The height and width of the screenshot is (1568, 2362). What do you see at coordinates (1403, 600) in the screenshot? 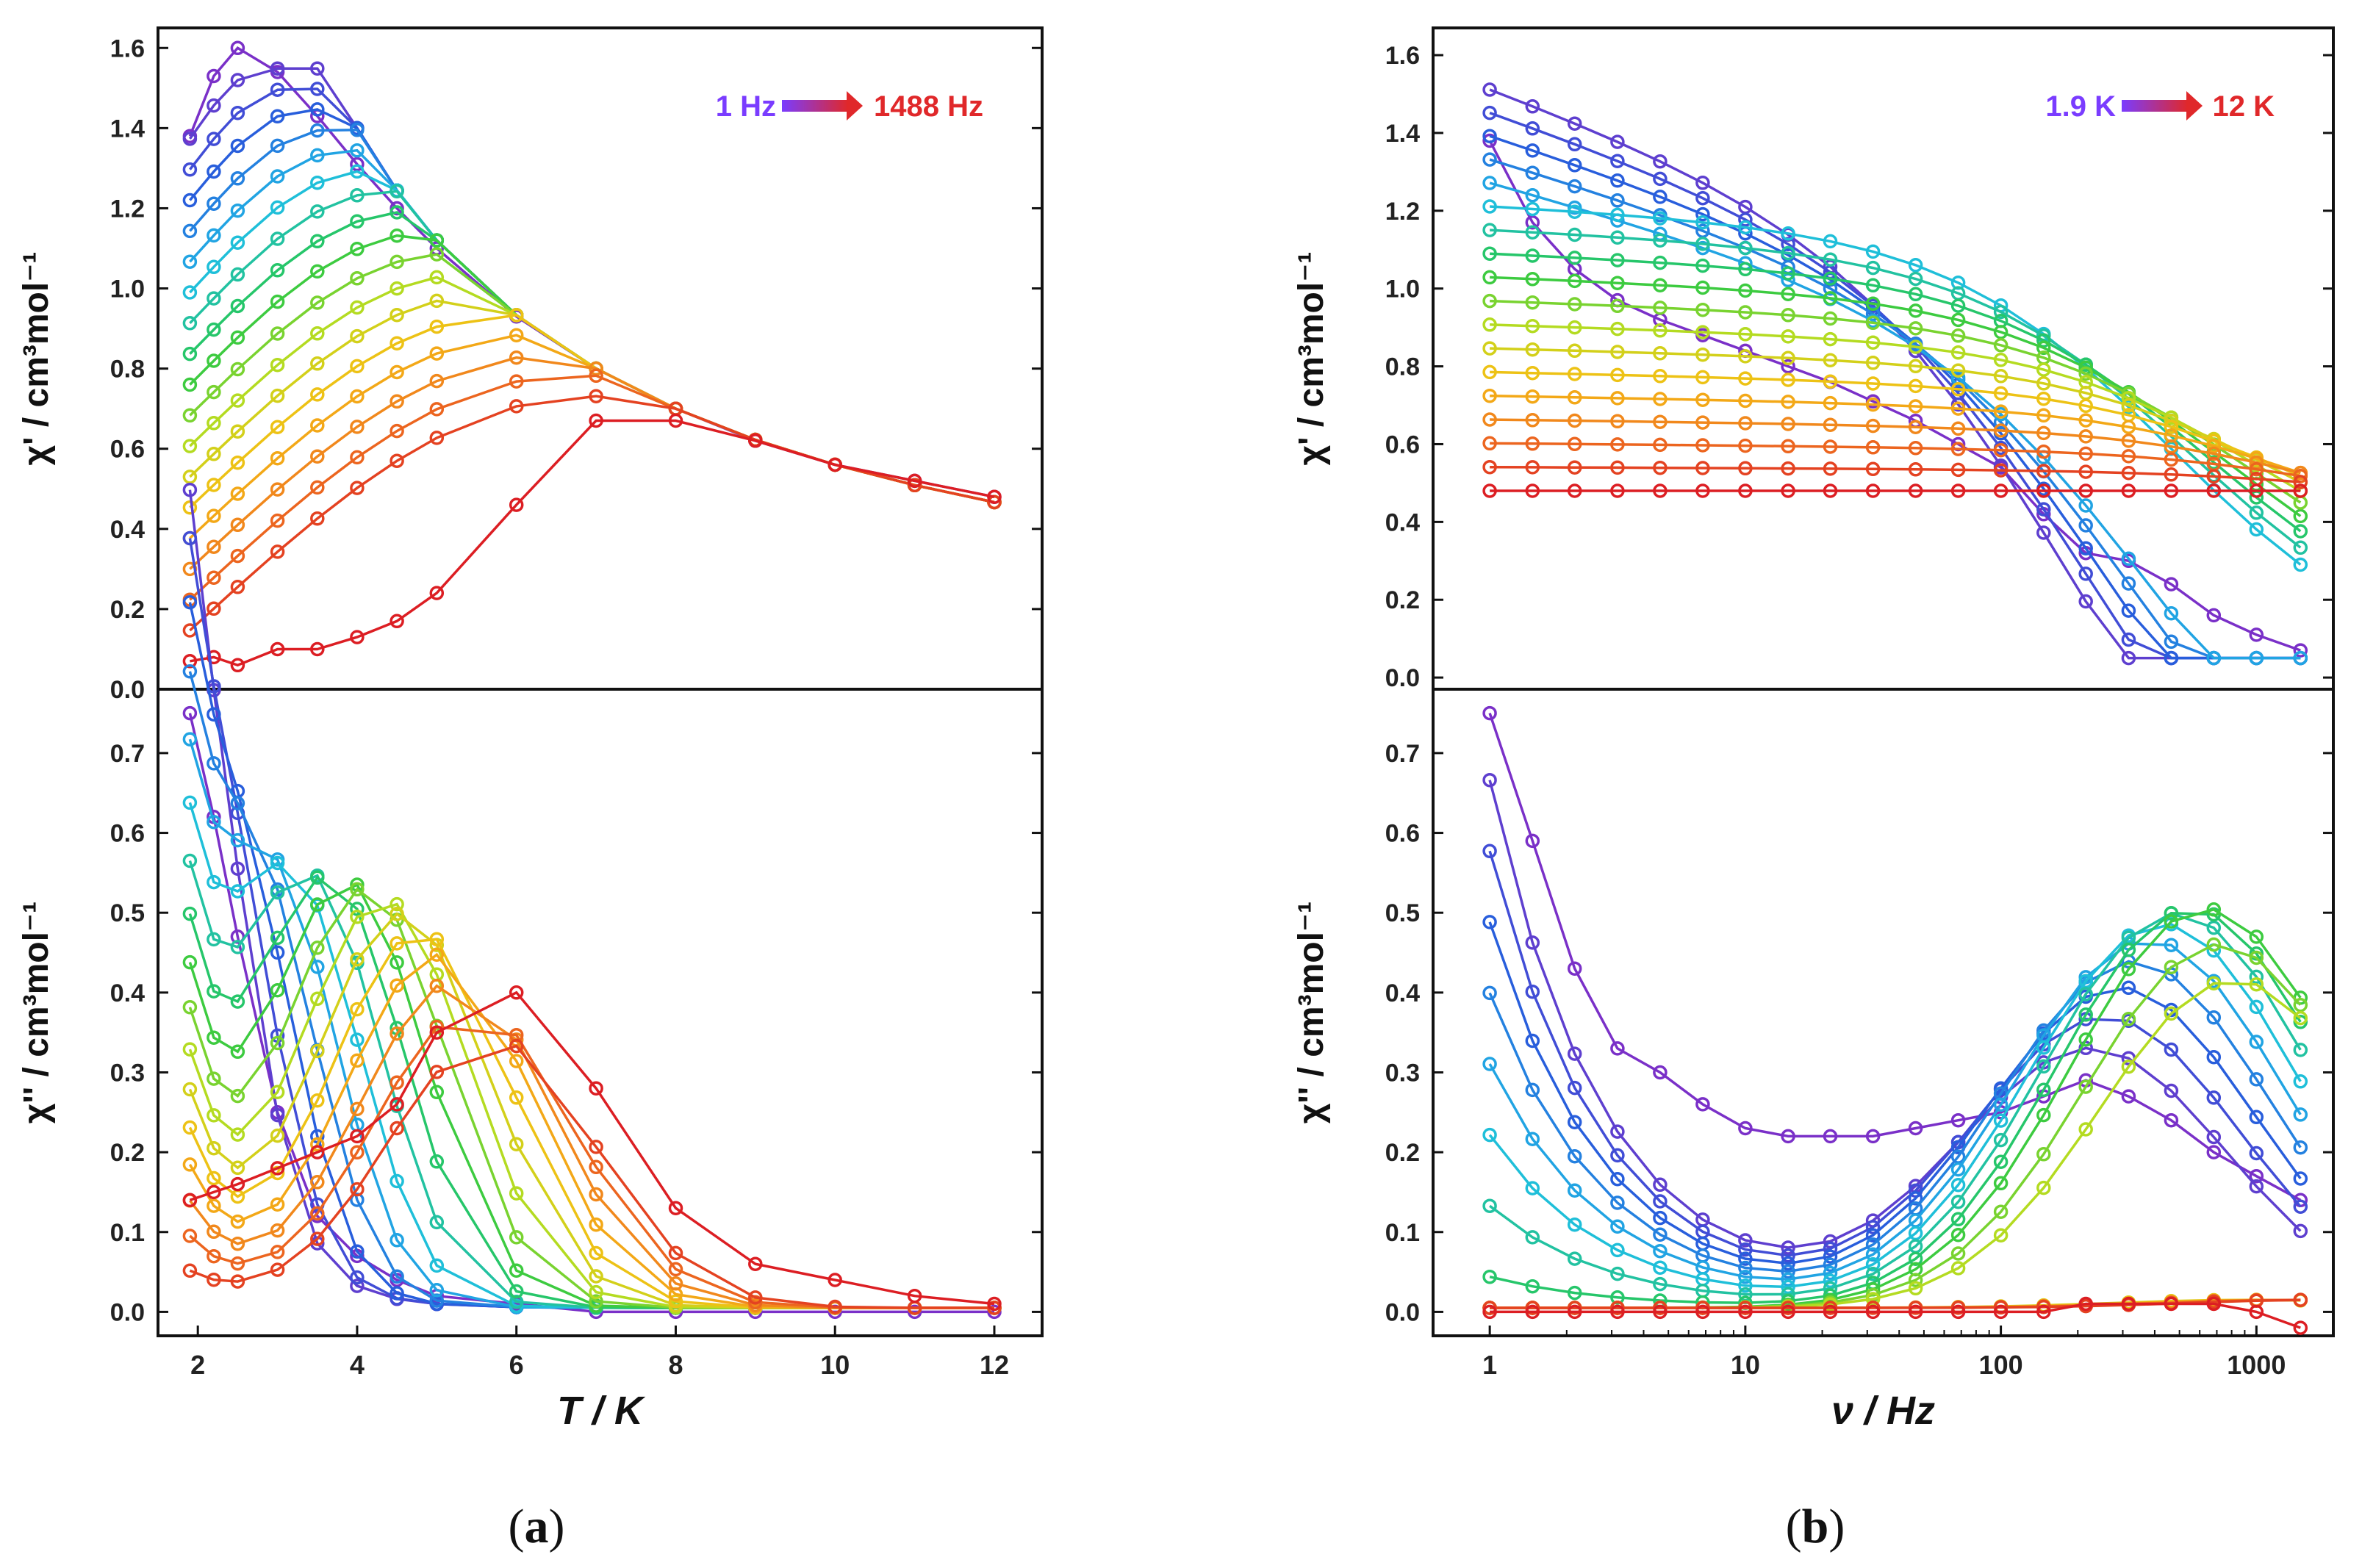
I see `y-tick-label: 0.2` at bounding box center [1403, 600].